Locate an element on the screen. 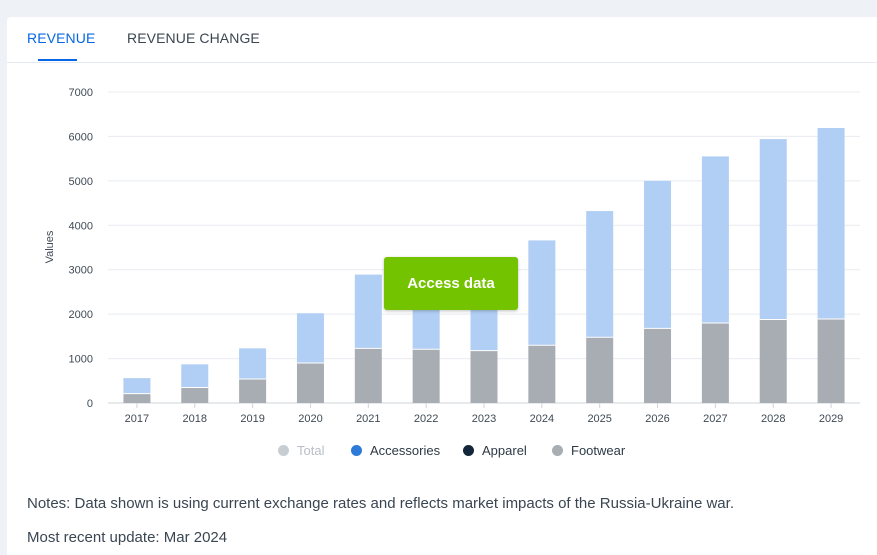  x-tick-label: 2021 is located at coordinates (368, 419).